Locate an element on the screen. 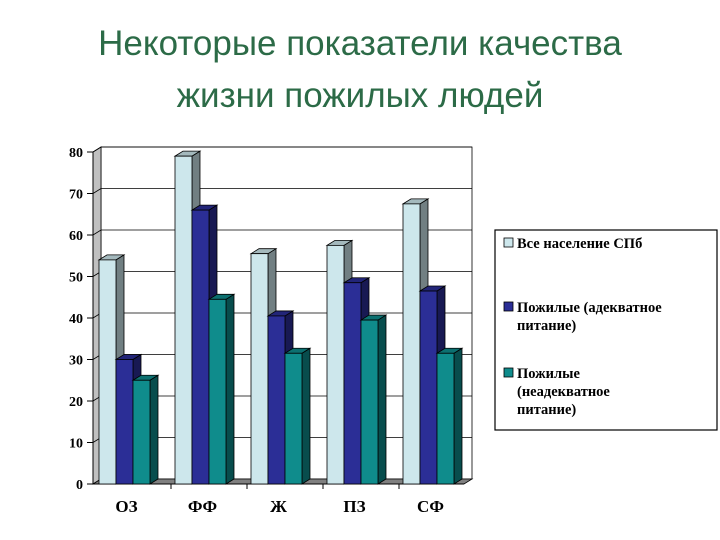  y-tick-label: 10 is located at coordinates (76, 444).